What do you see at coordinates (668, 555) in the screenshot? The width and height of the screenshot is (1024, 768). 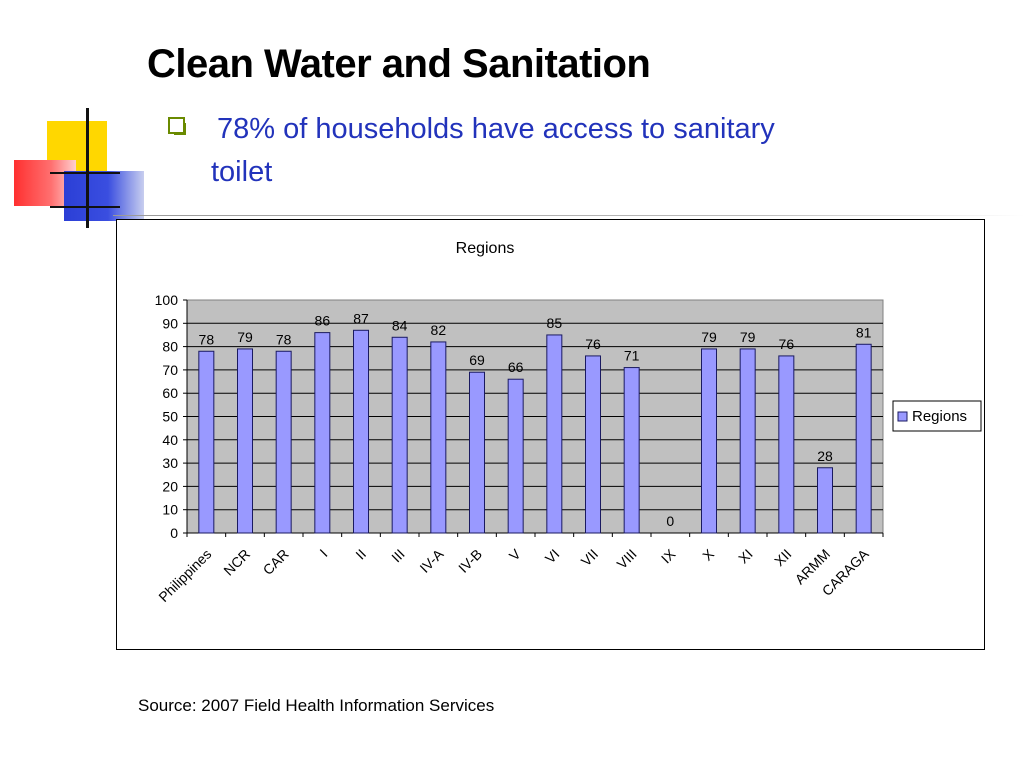 I see `x-tick-label: IX` at bounding box center [668, 555].